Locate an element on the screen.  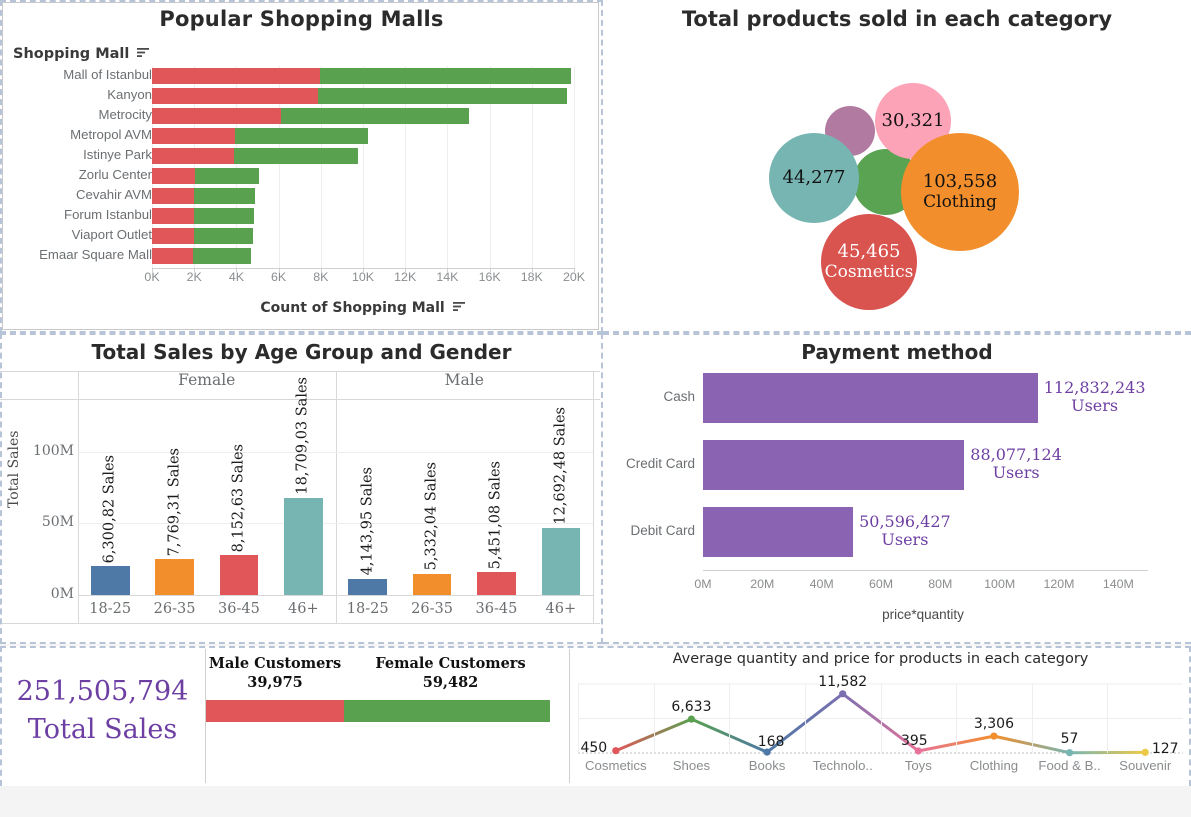
mall-bar-row: Emaar Square Mall is located at coordinates (301, 256).